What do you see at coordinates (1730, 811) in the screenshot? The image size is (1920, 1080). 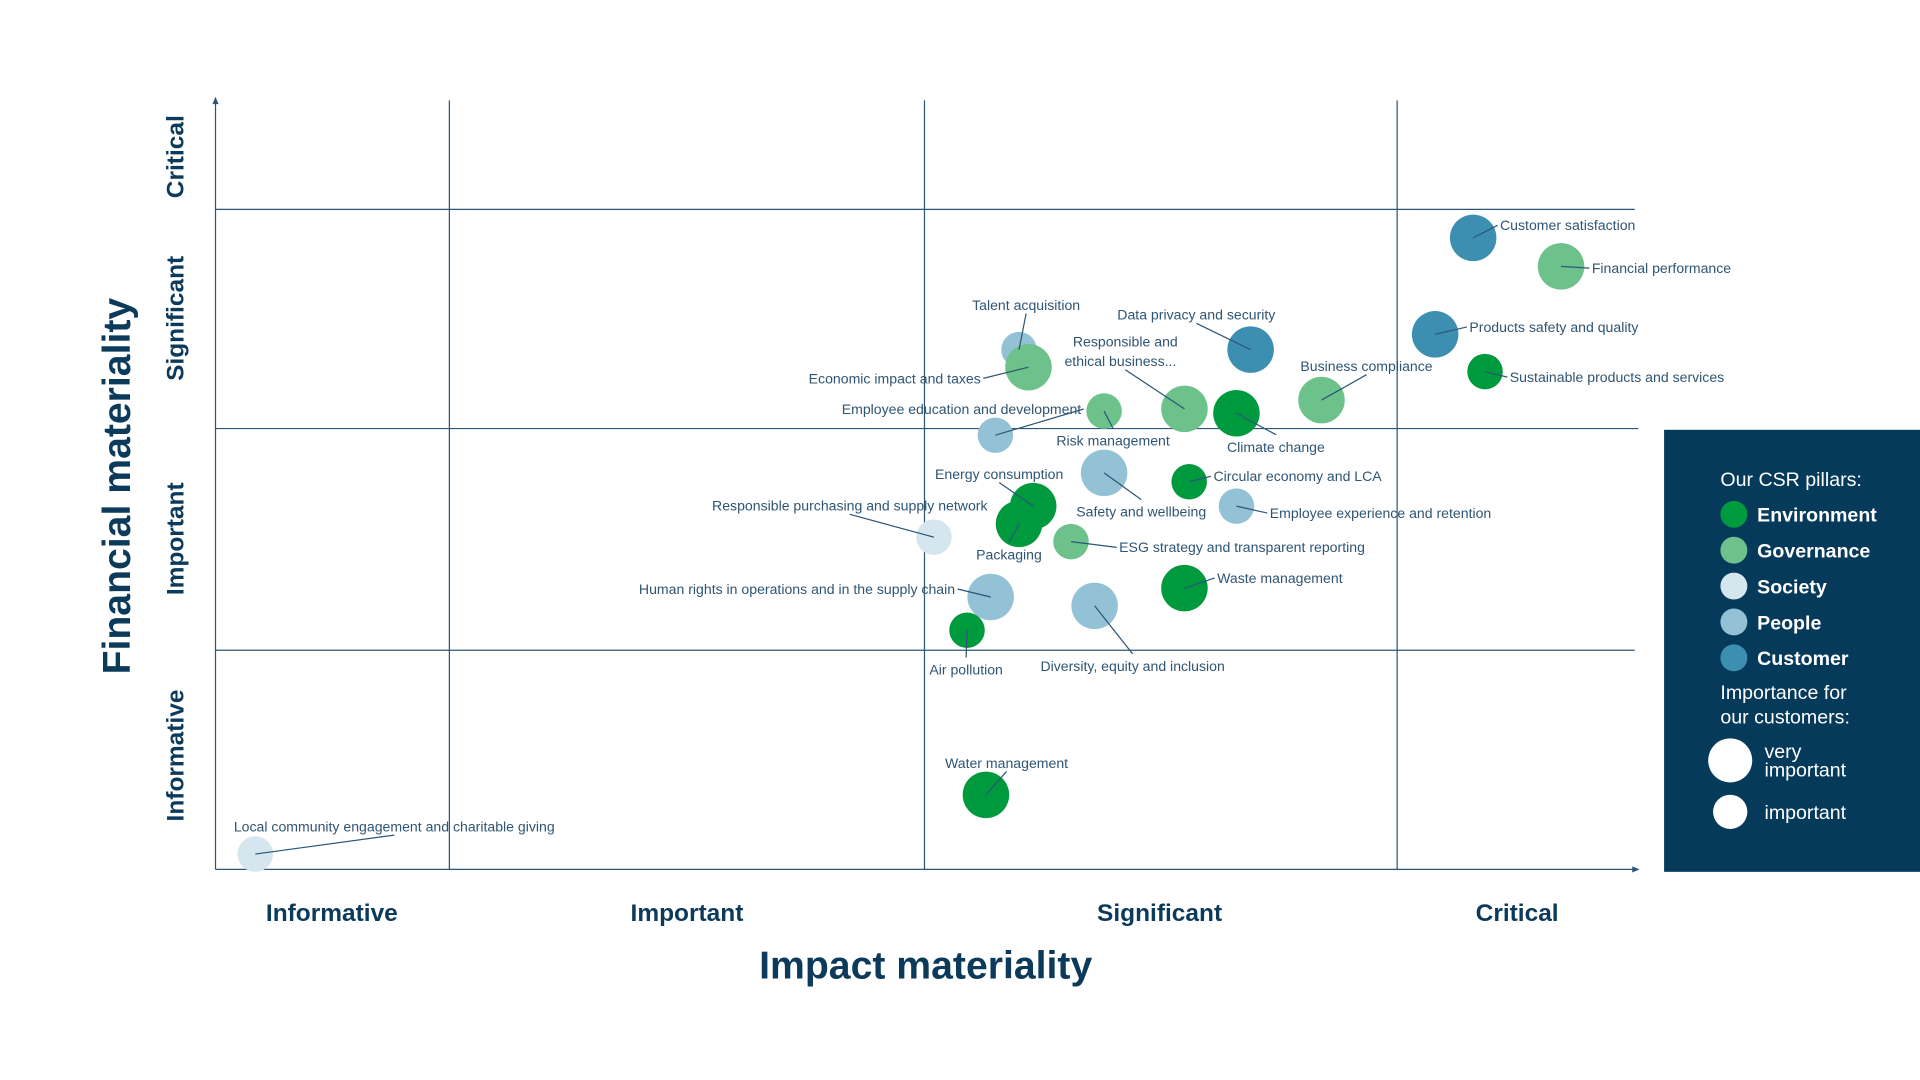 I see `legend-size-important` at bounding box center [1730, 811].